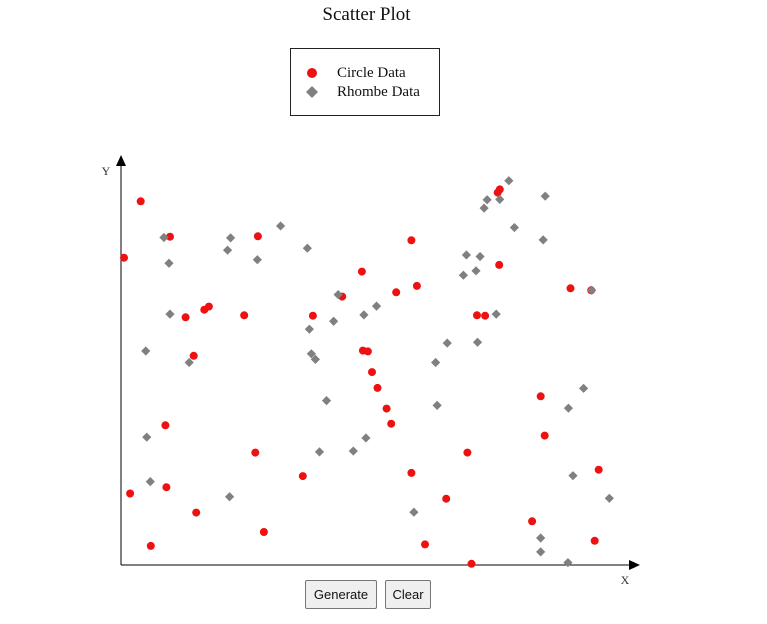 The height and width of the screenshot is (624, 767). I want to click on y-axis-label: Y, so click(106, 171).